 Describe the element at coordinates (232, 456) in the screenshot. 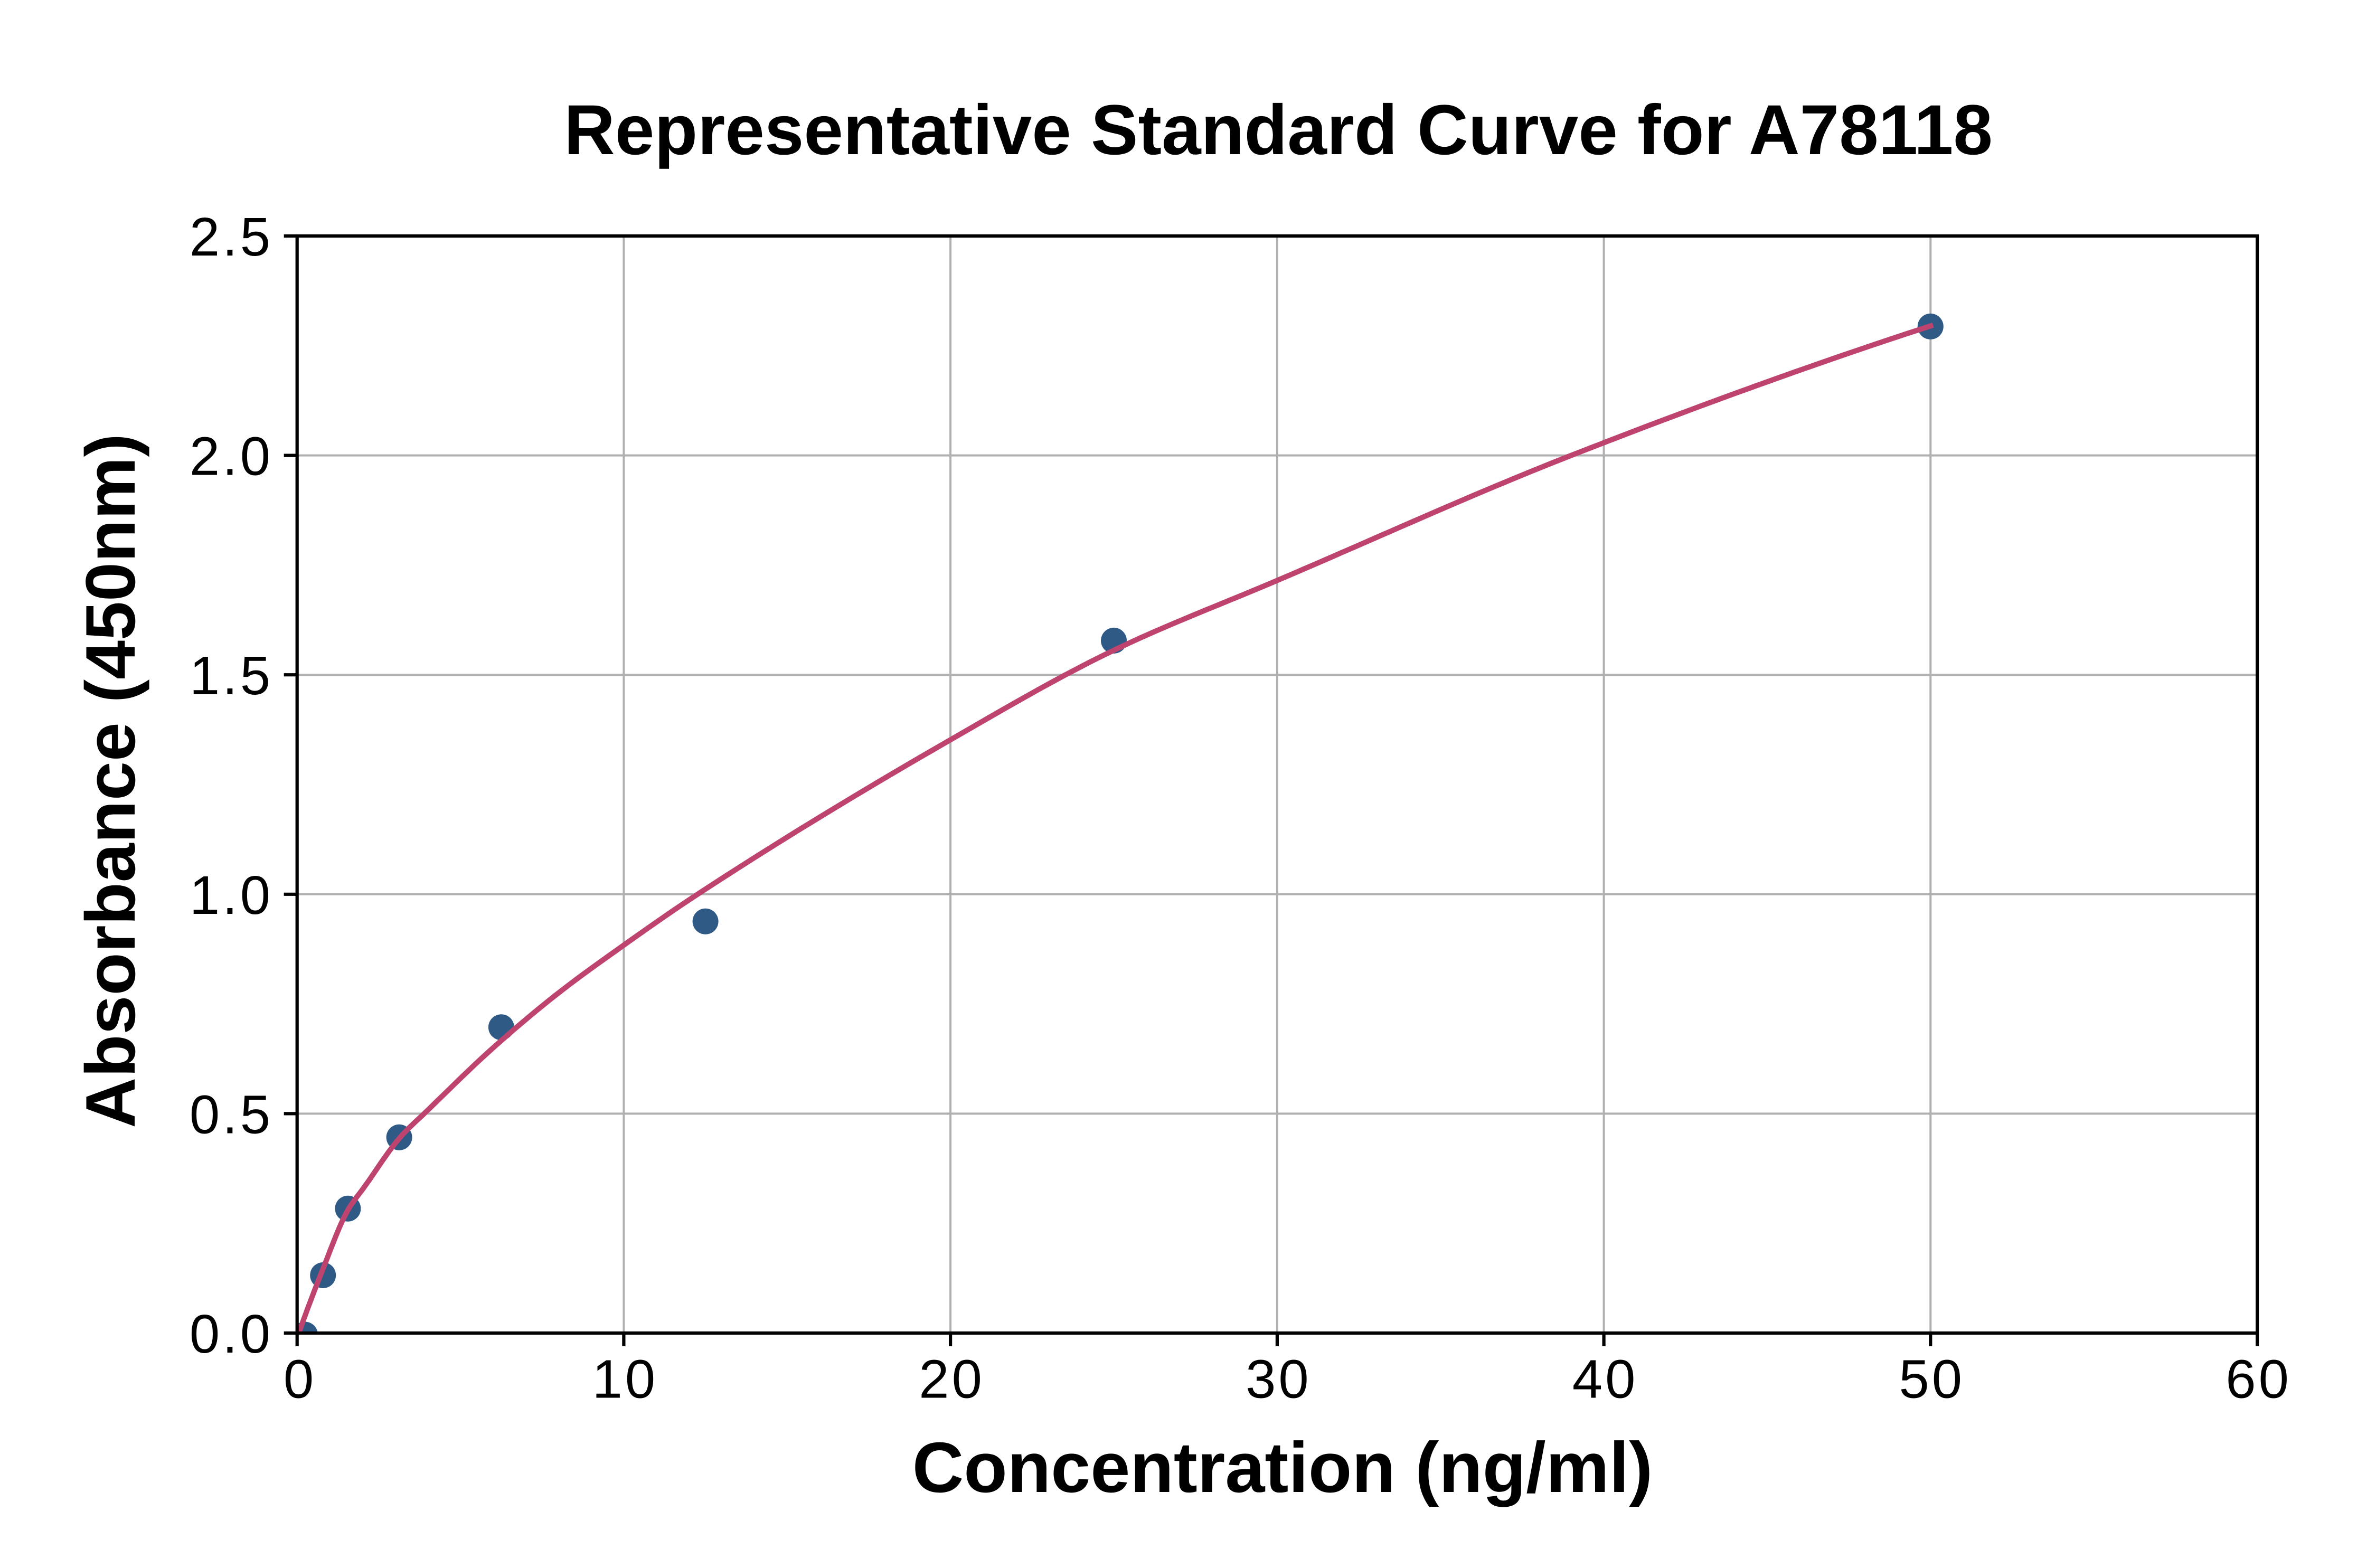

I see `svg-text: 2.0` at that location.